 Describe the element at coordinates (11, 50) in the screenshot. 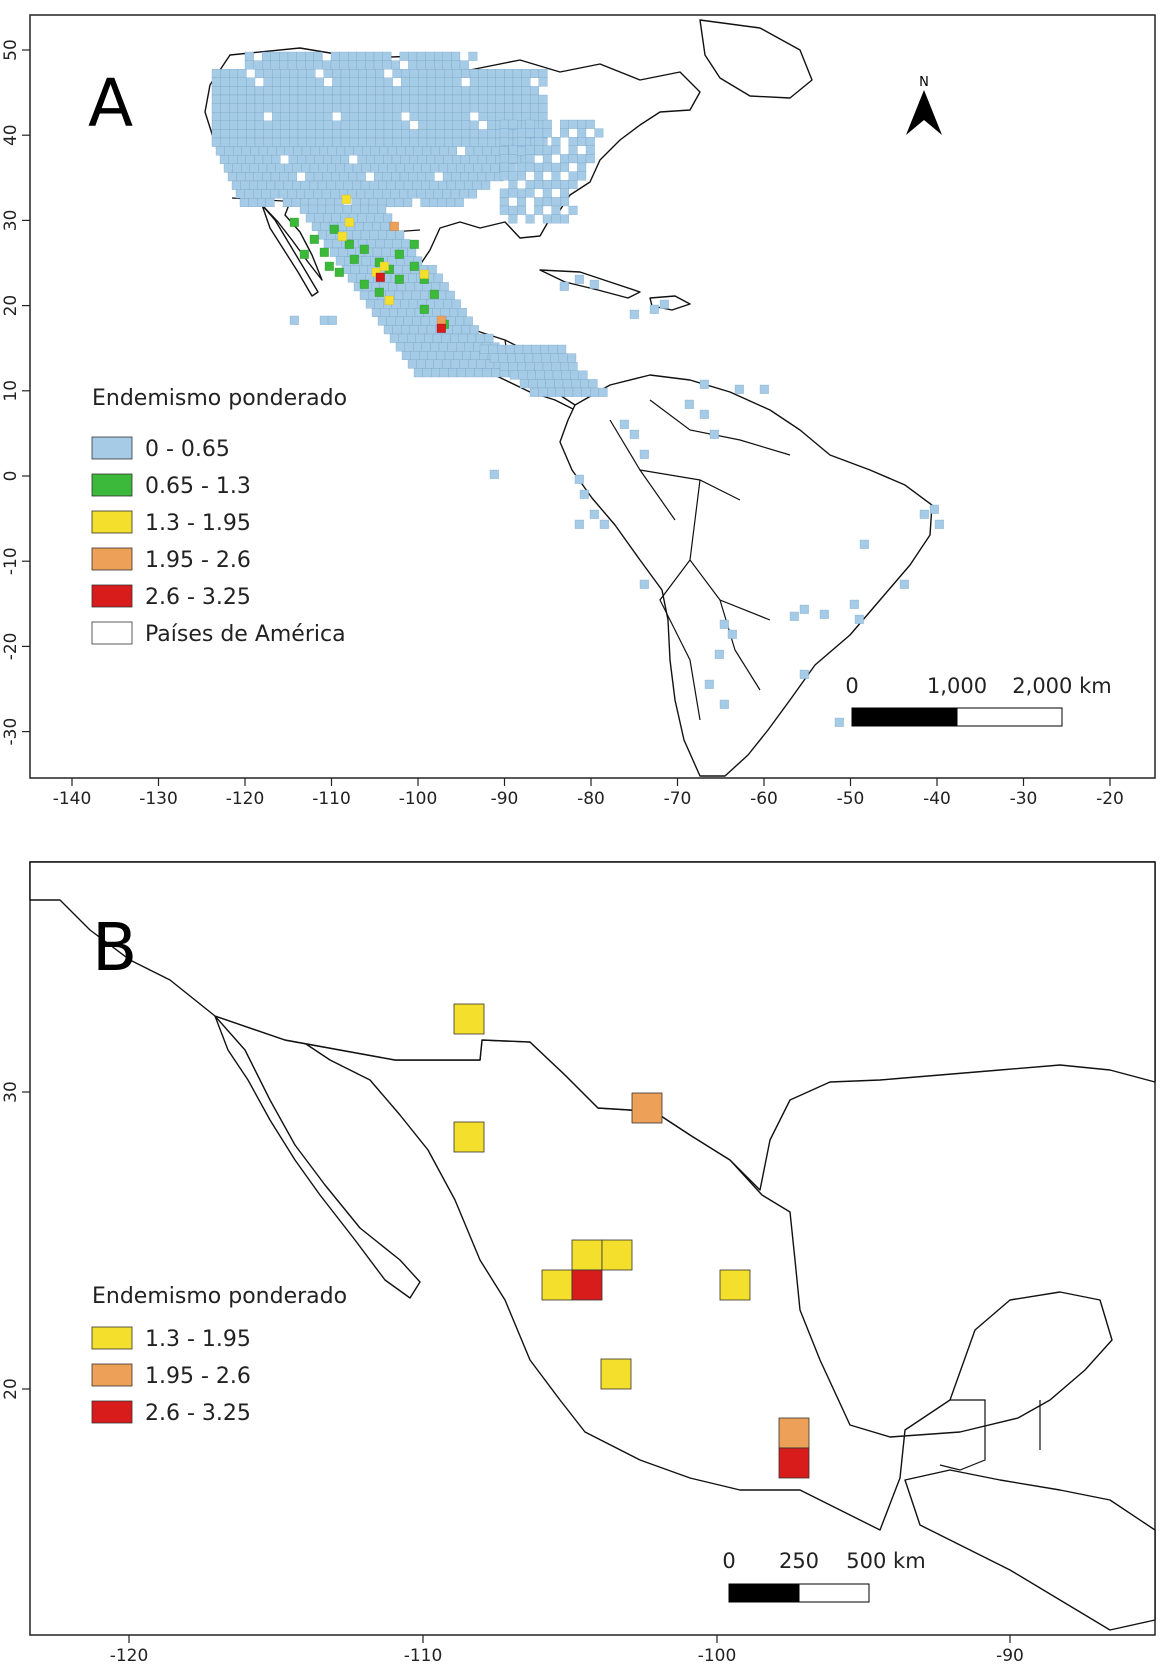

I see `y-tick-label-a: 50` at that location.